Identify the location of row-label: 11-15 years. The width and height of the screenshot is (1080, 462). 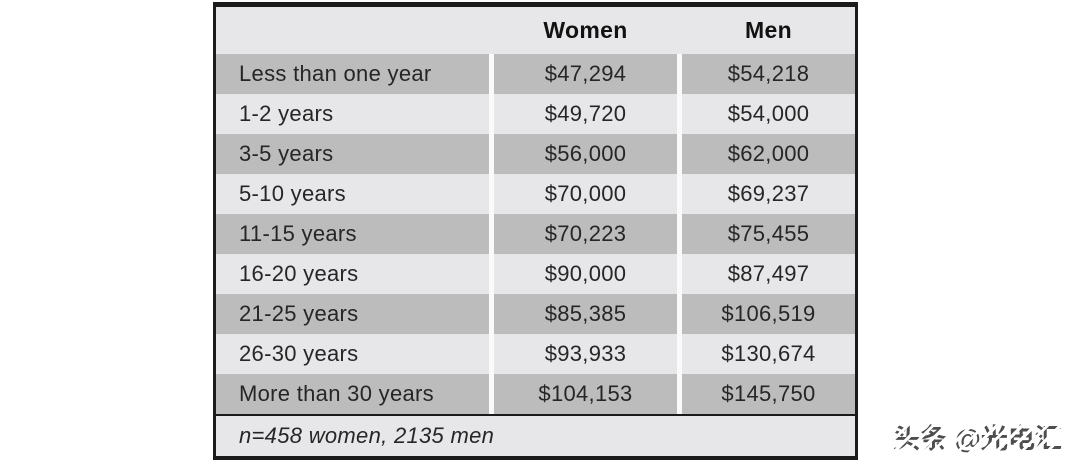
(298, 233).